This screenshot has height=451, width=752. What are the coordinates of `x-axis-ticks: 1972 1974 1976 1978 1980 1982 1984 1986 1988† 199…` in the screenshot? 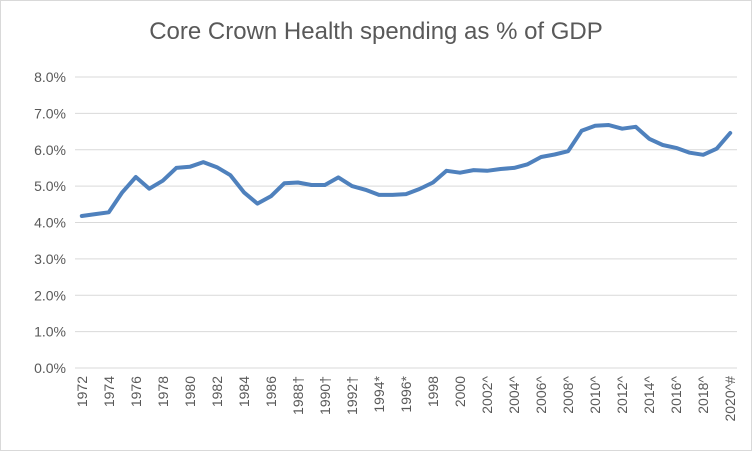 It's located at (406, 398).